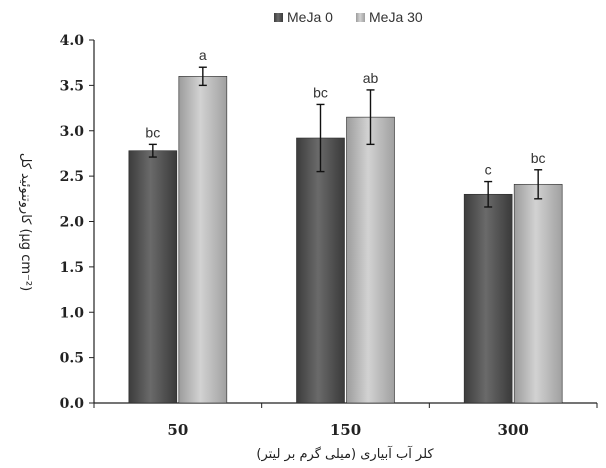  What do you see at coordinates (72, 313) in the screenshot?
I see `y-tick-label: 1.0` at bounding box center [72, 313].